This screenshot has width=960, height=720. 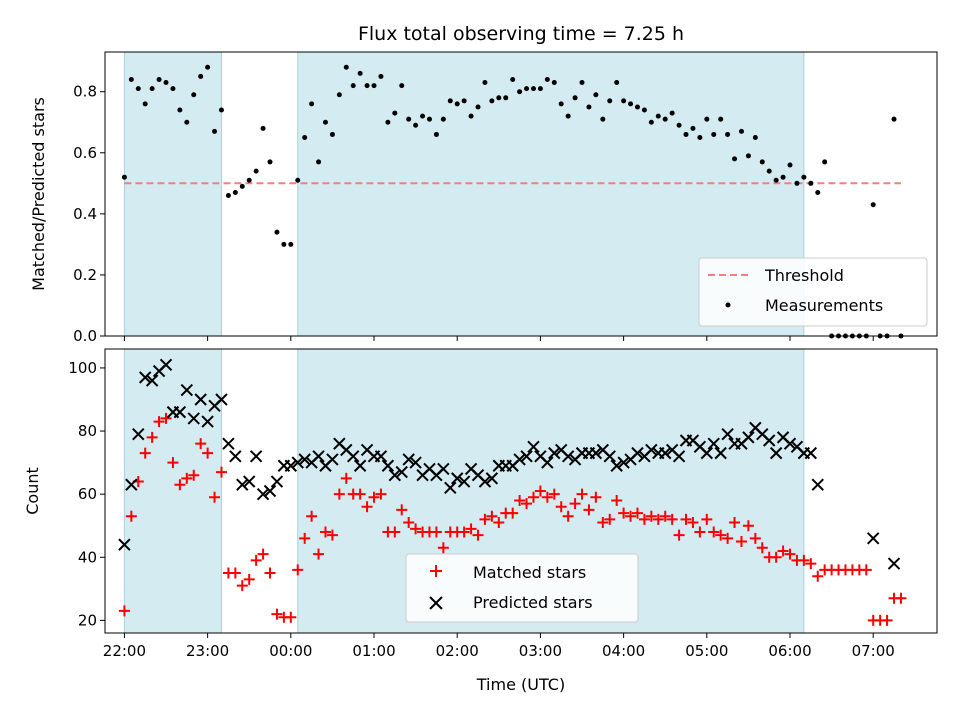 I want to click on x-tick-label: 01:00, so click(x=373, y=651).